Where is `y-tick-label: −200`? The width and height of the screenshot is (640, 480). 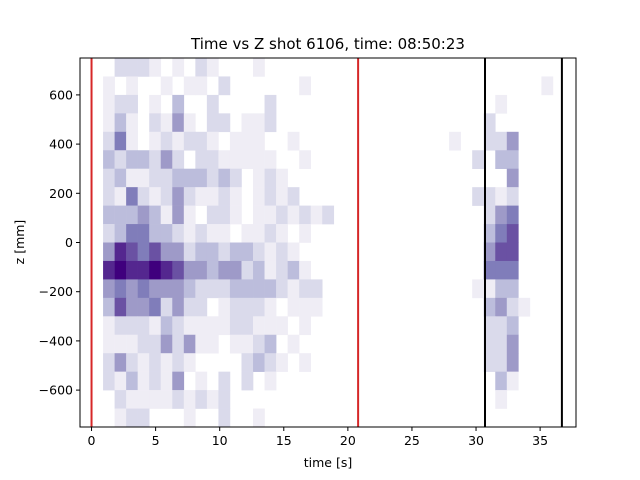 y-tick-label: −200 is located at coordinates (56, 291).